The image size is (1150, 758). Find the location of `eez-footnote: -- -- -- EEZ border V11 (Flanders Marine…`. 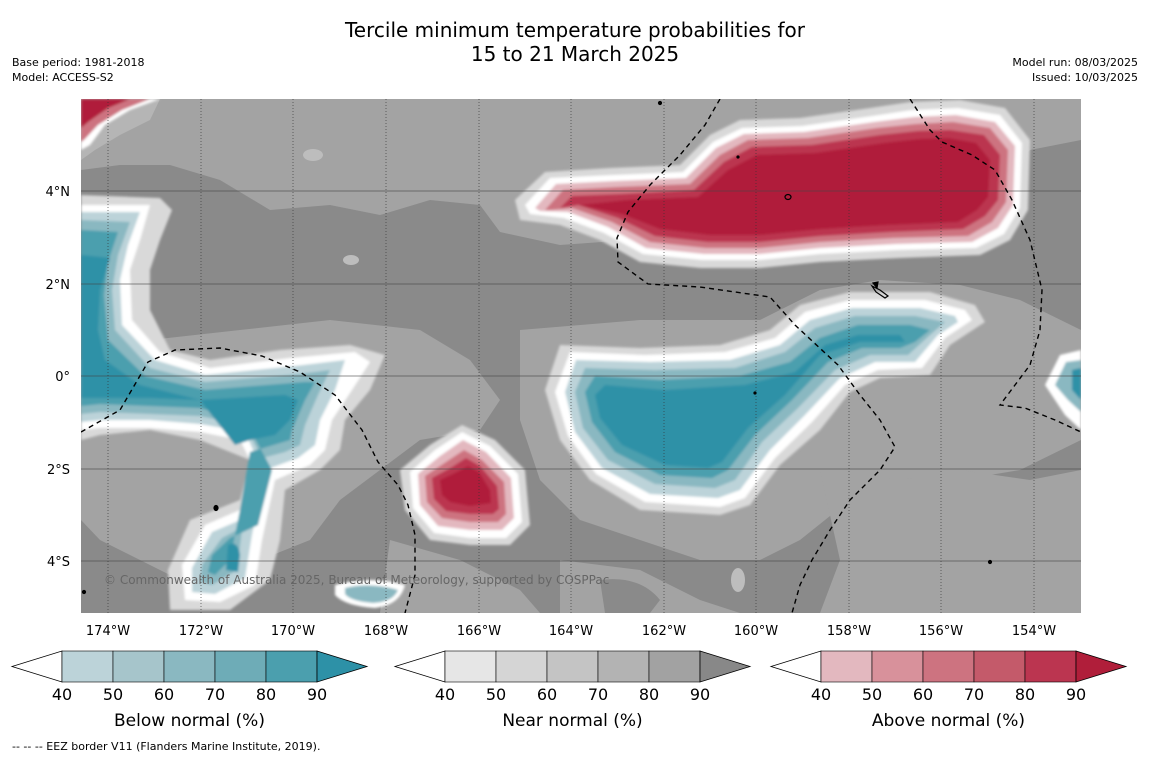

eez-footnote: -- -- -- EEZ border V11 (Flanders Marine… is located at coordinates (166, 746).